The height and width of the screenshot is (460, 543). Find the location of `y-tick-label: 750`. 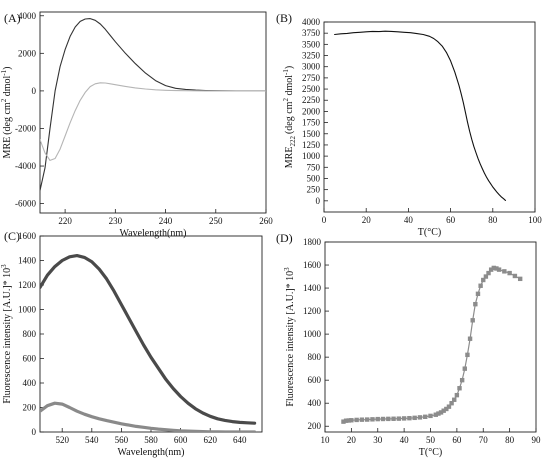

y-tick-label: 750 is located at coordinates (314, 167).